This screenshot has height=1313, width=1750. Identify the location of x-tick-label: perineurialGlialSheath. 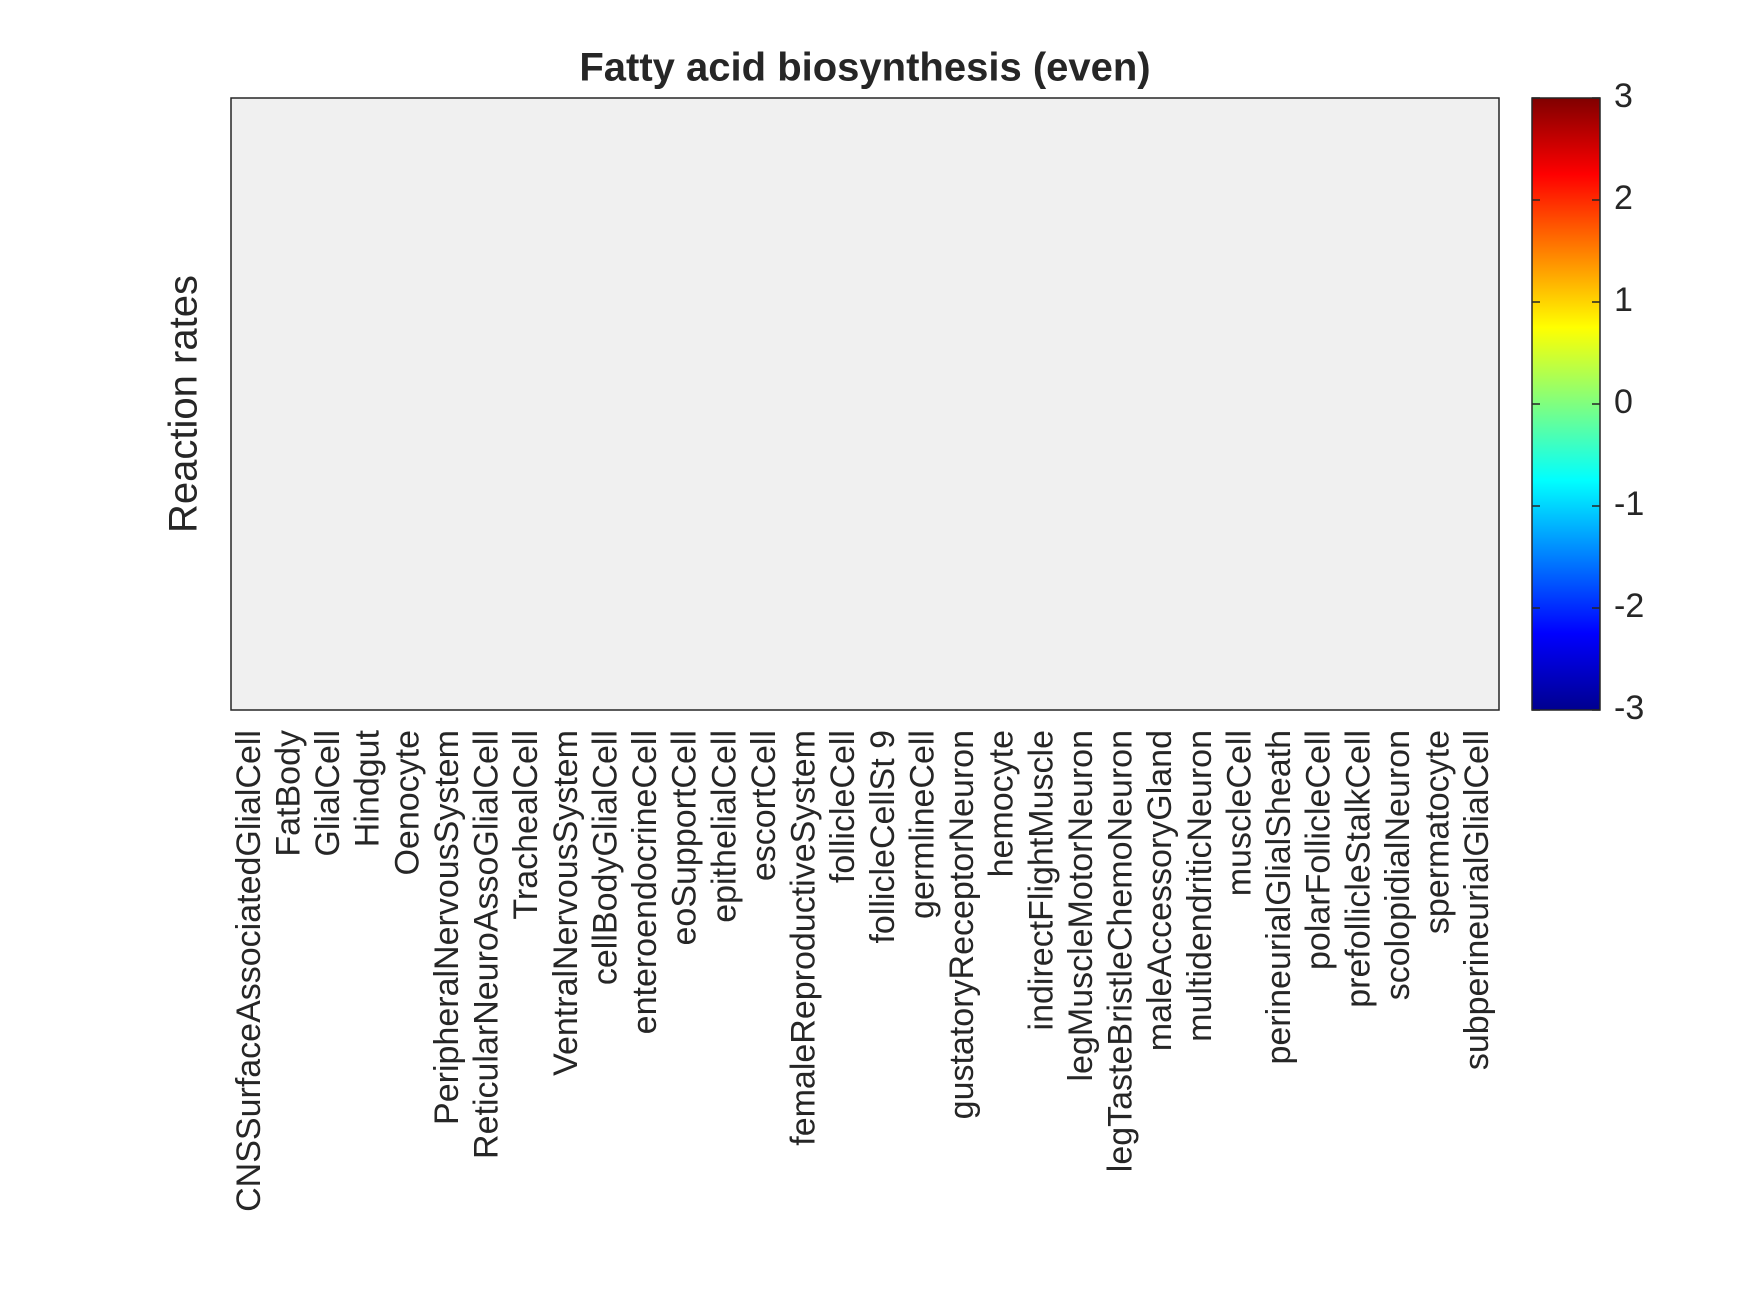
(1279, 897).